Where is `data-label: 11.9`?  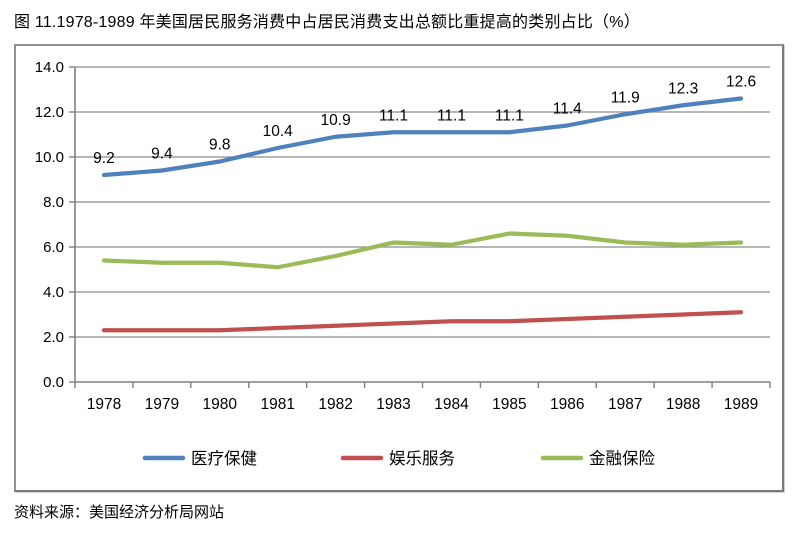 data-label: 11.9 is located at coordinates (625, 97).